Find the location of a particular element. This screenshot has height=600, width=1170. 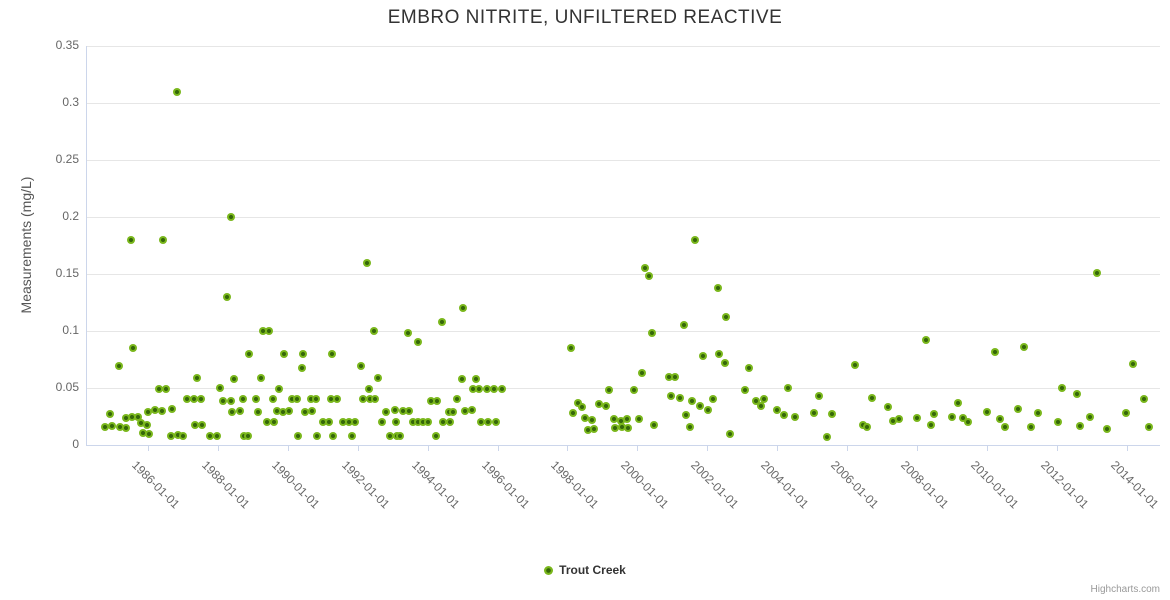

highcharts-credits-link: Highcharts.com is located at coordinates (1125, 589).